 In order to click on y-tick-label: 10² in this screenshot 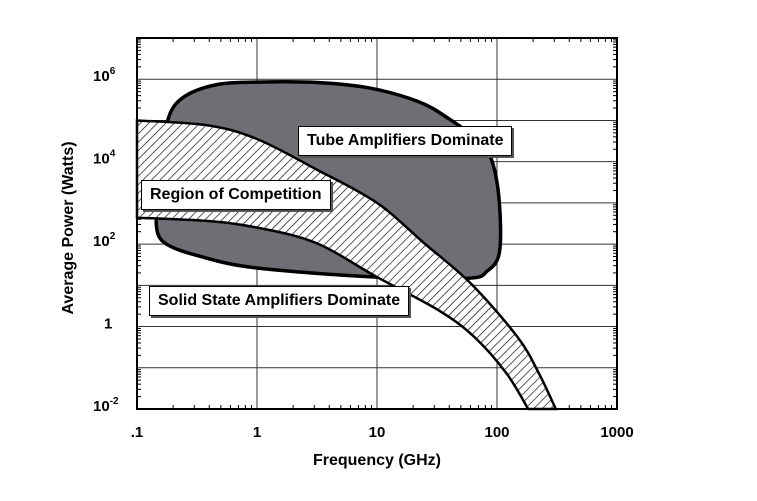, I will do `click(104, 240)`.